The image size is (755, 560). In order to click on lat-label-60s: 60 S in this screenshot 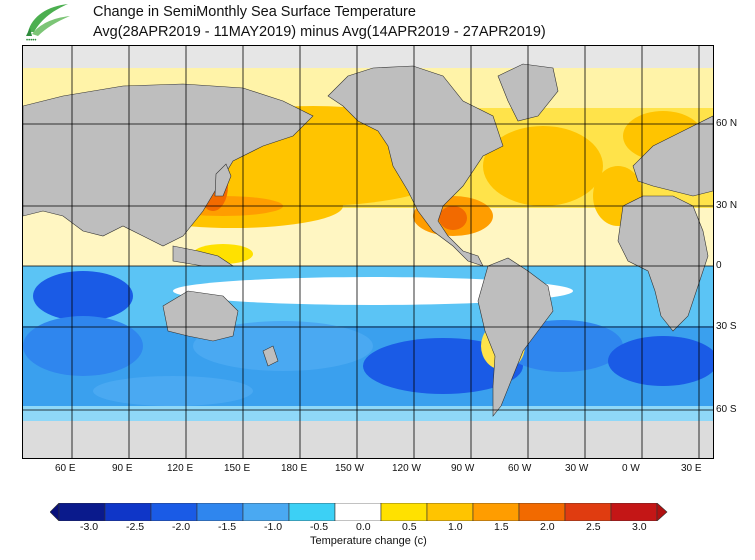, I will do `click(726, 409)`.